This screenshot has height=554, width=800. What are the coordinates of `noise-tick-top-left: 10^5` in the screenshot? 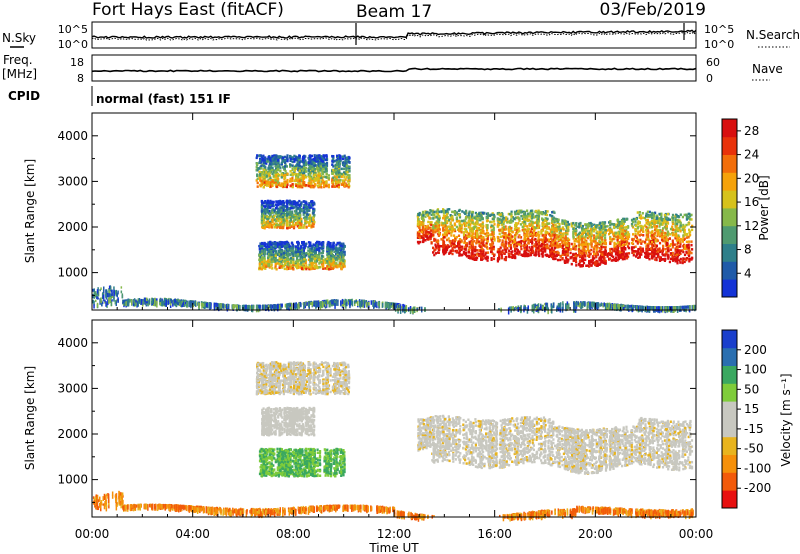 It's located at (73, 29).